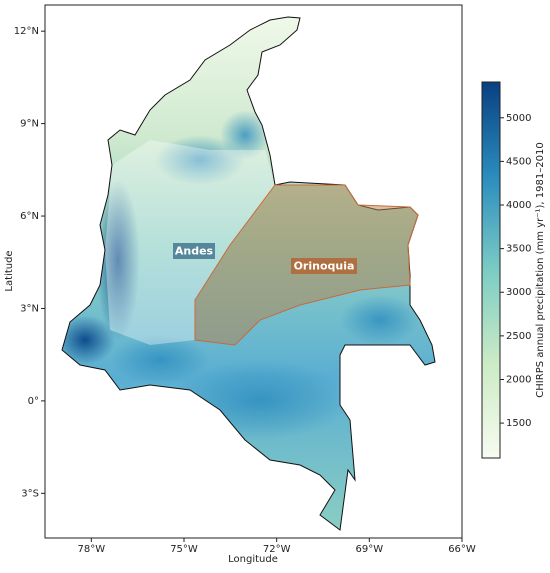 This screenshot has width=550, height=573. Describe the element at coordinates (92, 549) in the screenshot. I see `x-tick-label: 78°W` at that location.